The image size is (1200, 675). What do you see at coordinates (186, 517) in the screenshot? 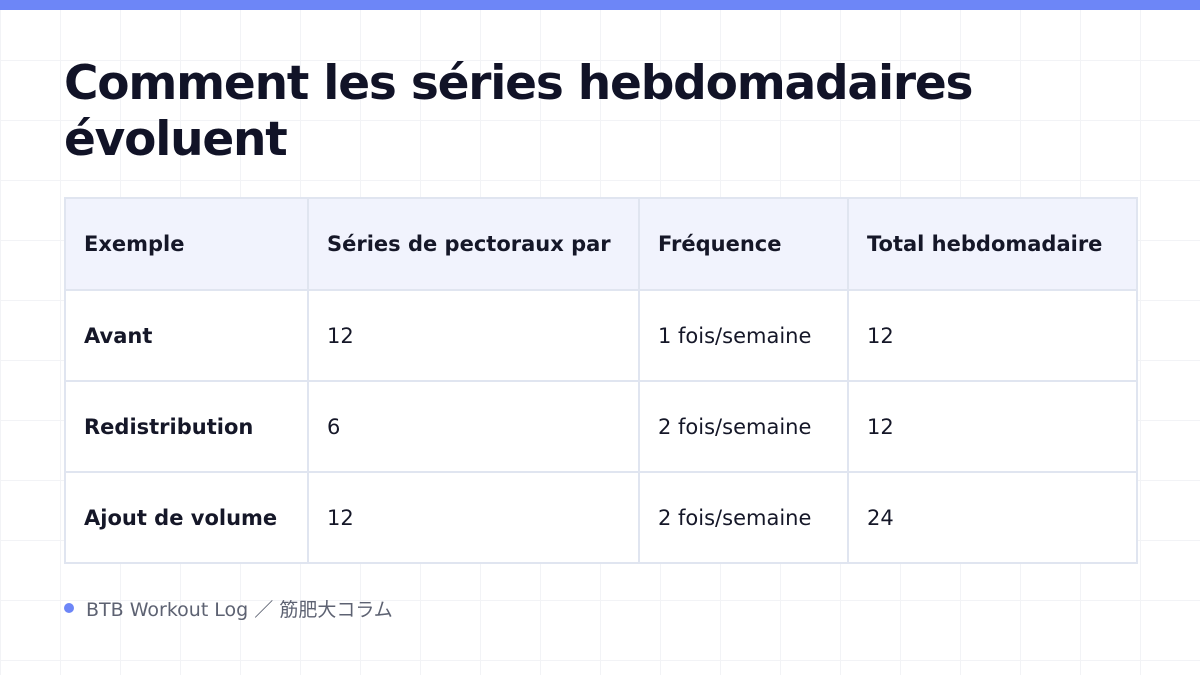
I see `row-label-volume-add: Ajout de volume` at bounding box center [186, 517].